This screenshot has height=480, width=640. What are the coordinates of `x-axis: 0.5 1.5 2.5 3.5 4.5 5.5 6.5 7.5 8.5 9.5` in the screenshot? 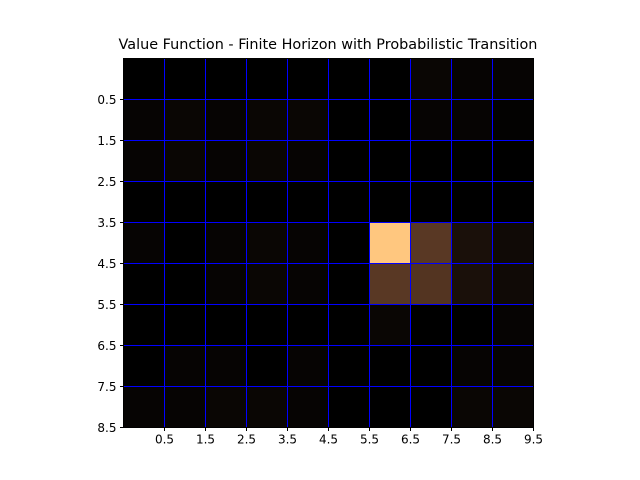 It's located at (349, 437).